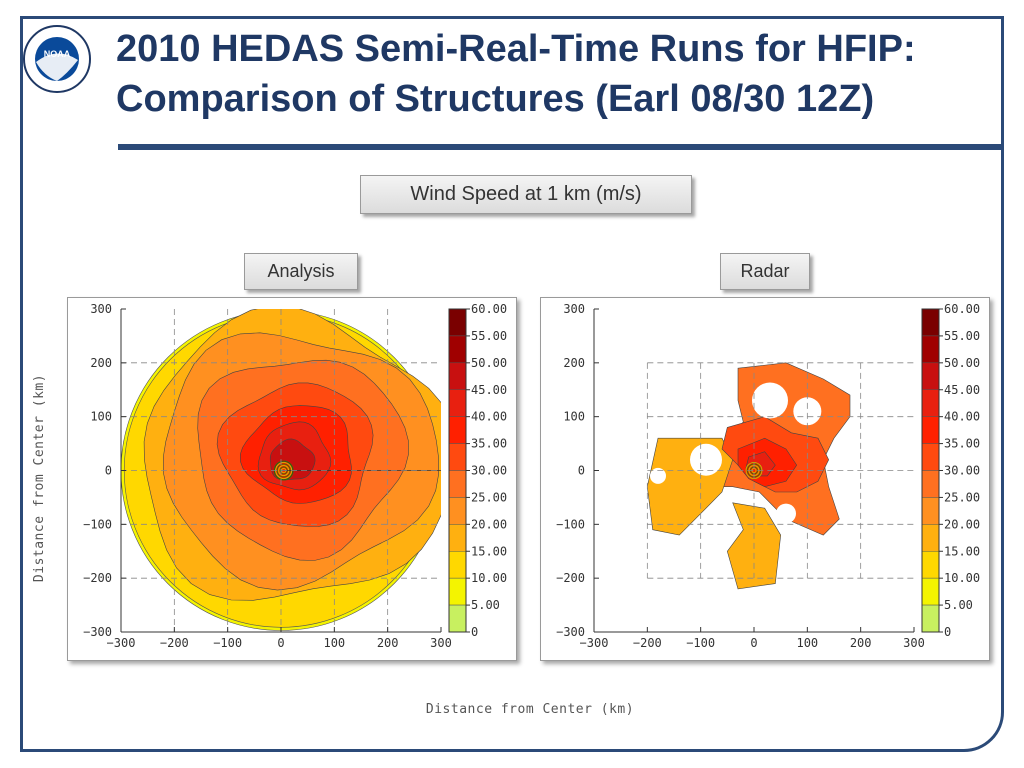 Image resolution: width=1024 pixels, height=768 pixels. Describe the element at coordinates (516, 49) in the screenshot. I see `title-line-1: 2010 HEDAS Semi-Real-Time Runs for HFIP:` at that location.